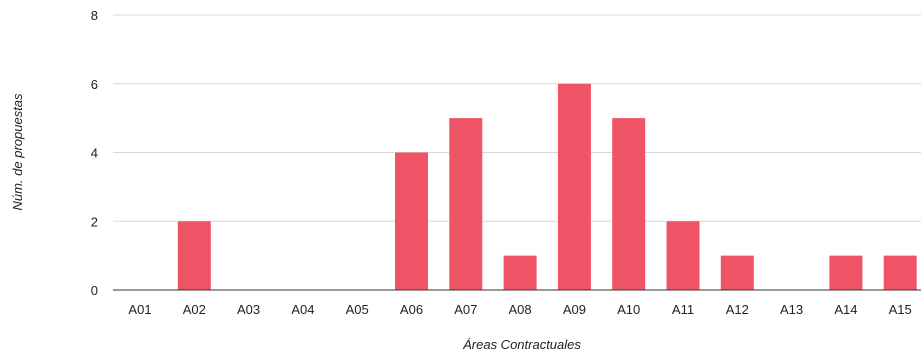 The image size is (921, 356). What do you see at coordinates (357, 309) in the screenshot?
I see `x-tick-label: A05` at bounding box center [357, 309].